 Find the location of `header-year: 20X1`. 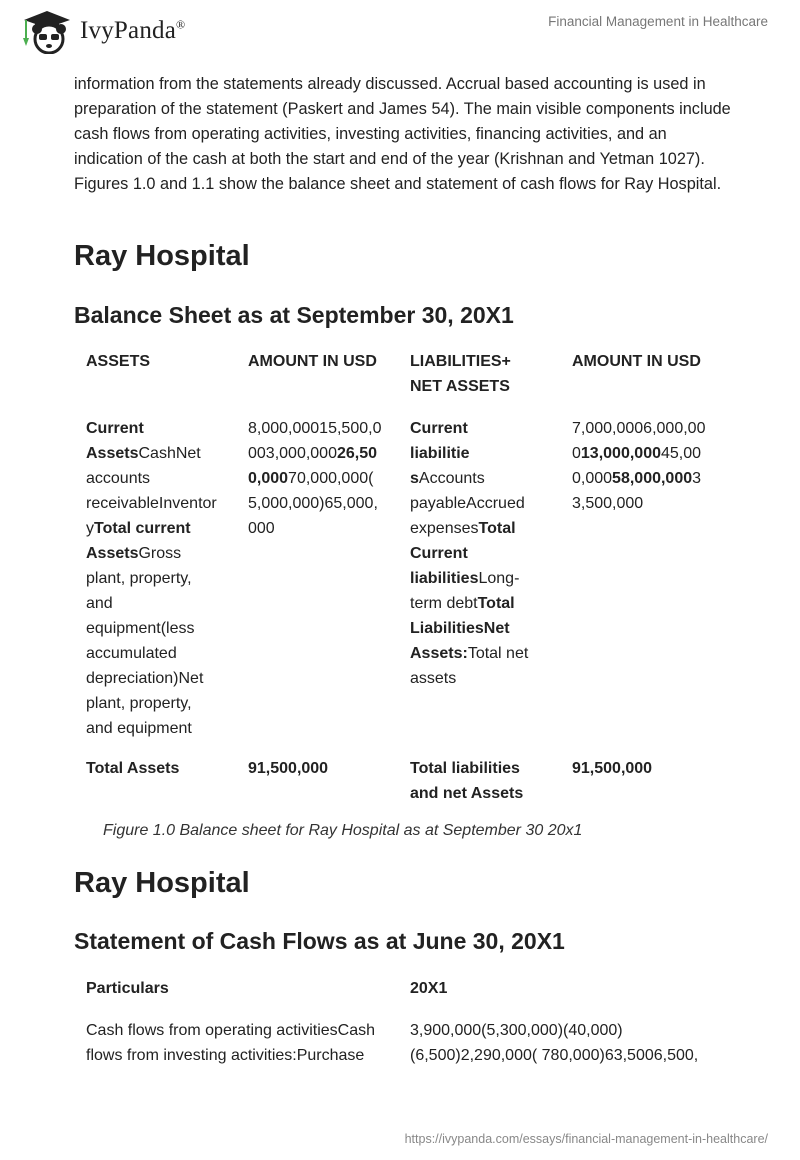

header-year: 20X1 is located at coordinates (429, 988).